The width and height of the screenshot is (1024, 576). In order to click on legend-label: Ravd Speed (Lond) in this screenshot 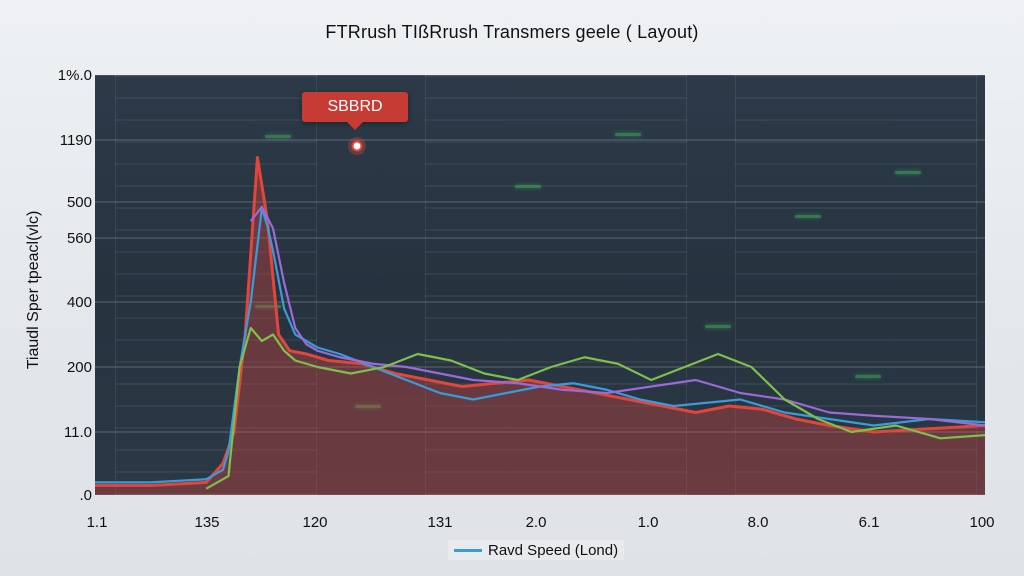, I will do `click(553, 550)`.